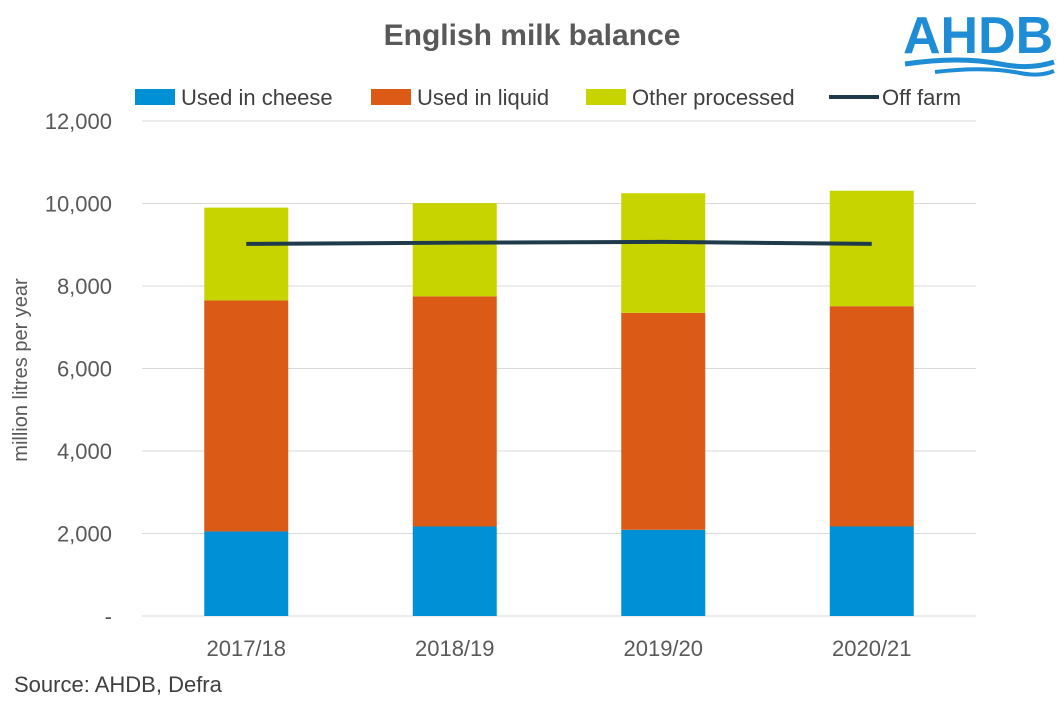 This screenshot has width=1064, height=709. Describe the element at coordinates (558, 648) in the screenshot. I see `x-axis-ticks: 2017/18 2018/19 2019/20 2020/21` at that location.